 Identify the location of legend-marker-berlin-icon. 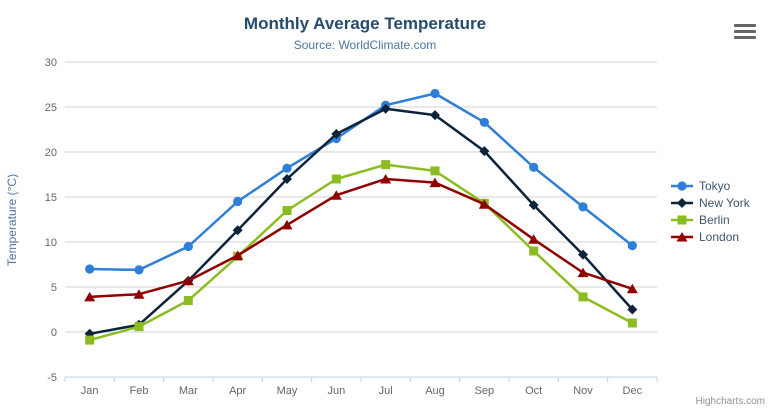
(682, 219).